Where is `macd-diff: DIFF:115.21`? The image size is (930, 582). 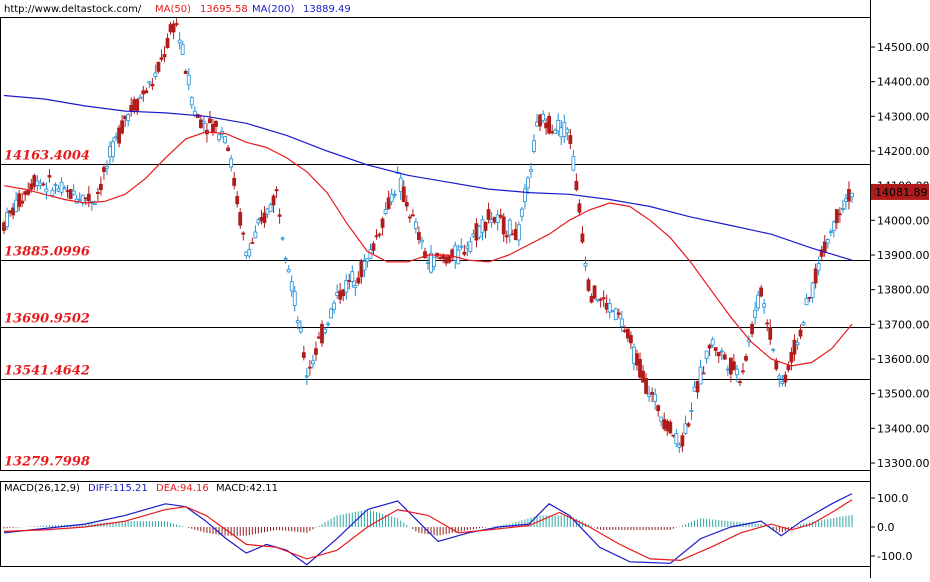
macd-diff: DIFF:115.21 is located at coordinates (118, 488).